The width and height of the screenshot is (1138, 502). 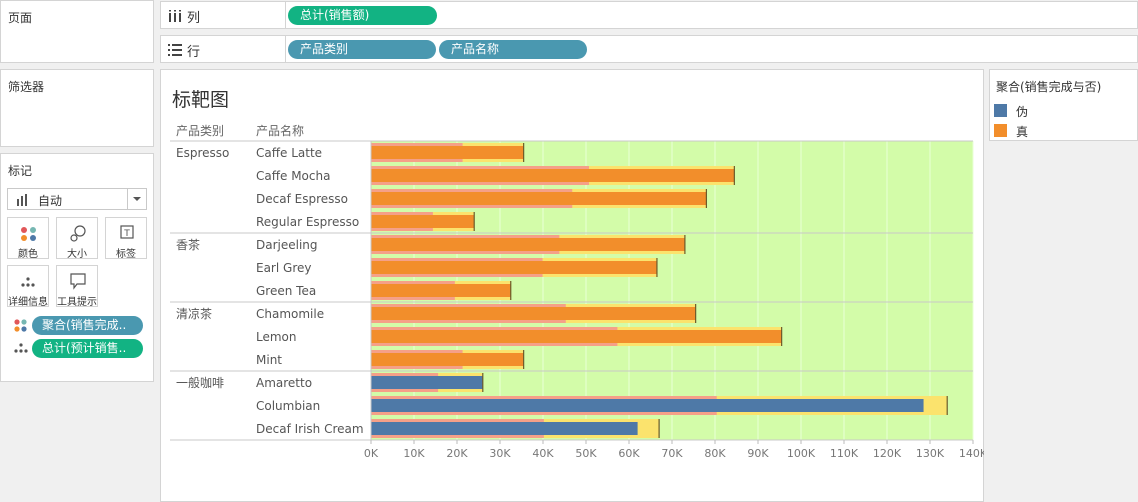 I want to click on rows-shelf: 行 产品类别 产品名称, so click(x=649, y=49).